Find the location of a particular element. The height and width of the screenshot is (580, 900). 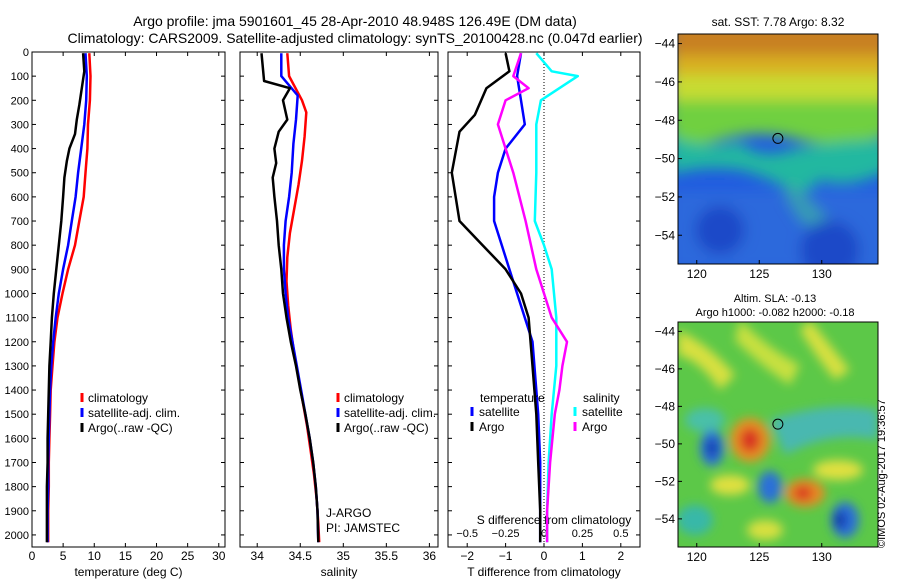

series-temperature-satellite is located at coordinates (517, 297).